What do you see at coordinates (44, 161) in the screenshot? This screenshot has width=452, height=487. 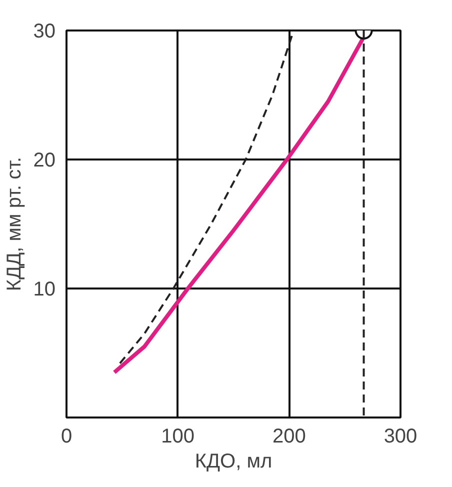 I see `y-tick-label: 20` at bounding box center [44, 161].